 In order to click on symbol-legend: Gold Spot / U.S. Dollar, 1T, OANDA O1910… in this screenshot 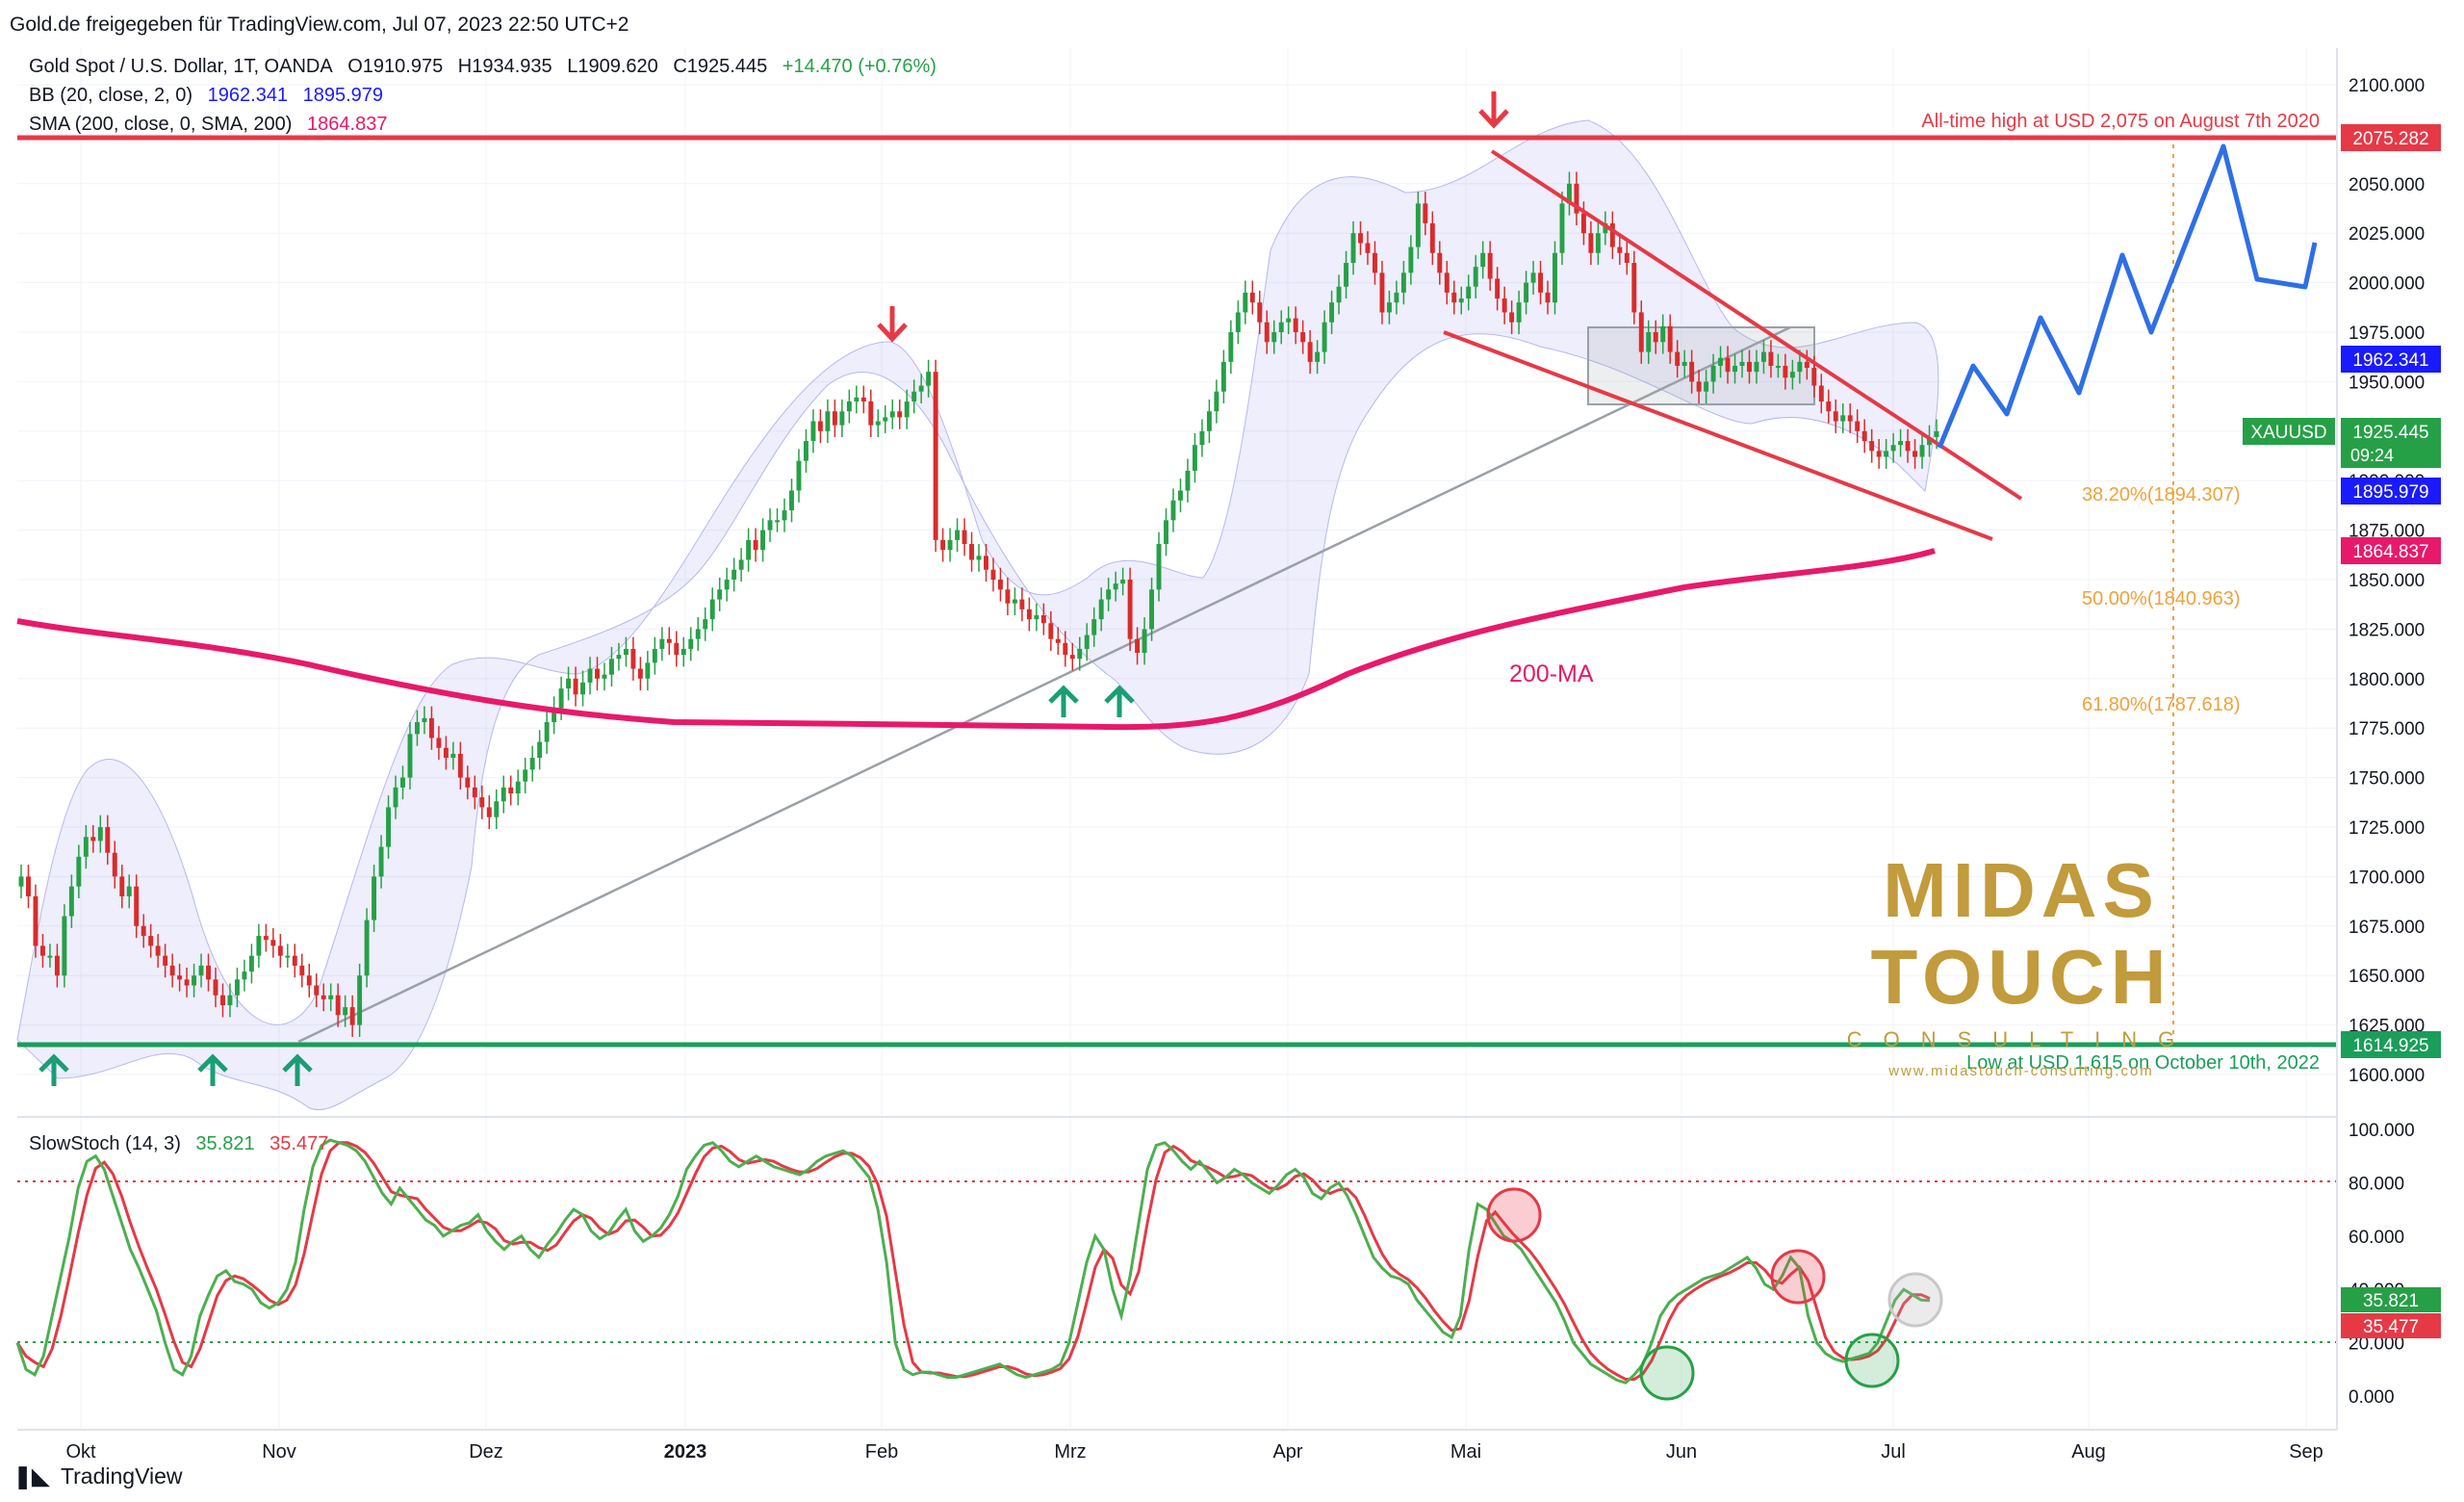, I will do `click(487, 67)`.